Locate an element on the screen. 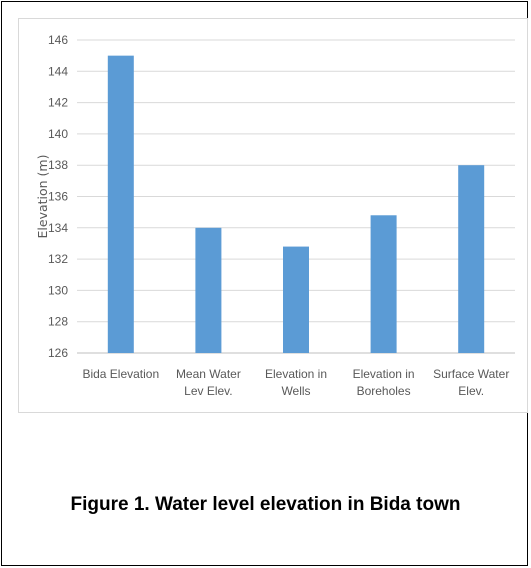 This screenshot has height=568, width=531. y-tick-label: 142 is located at coordinates (58, 103).